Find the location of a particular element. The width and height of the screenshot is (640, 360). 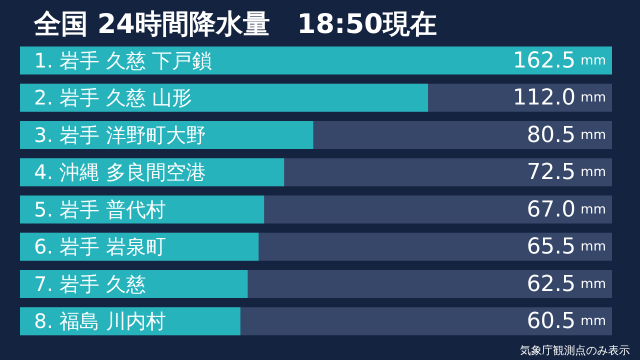

data-label: 65.5 mm is located at coordinates (566, 247).